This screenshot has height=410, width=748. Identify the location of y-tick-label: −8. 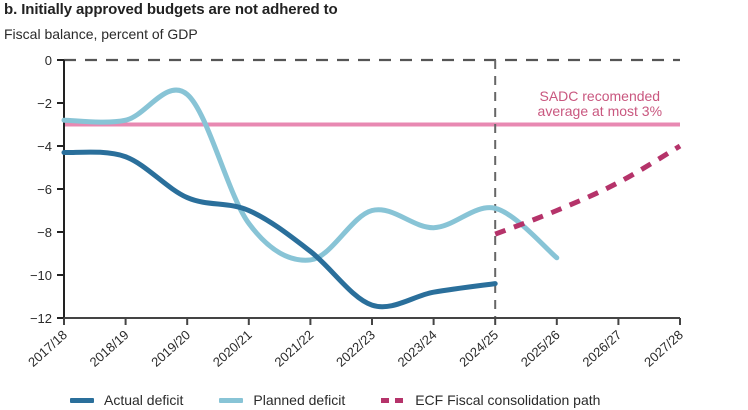
(44, 232).